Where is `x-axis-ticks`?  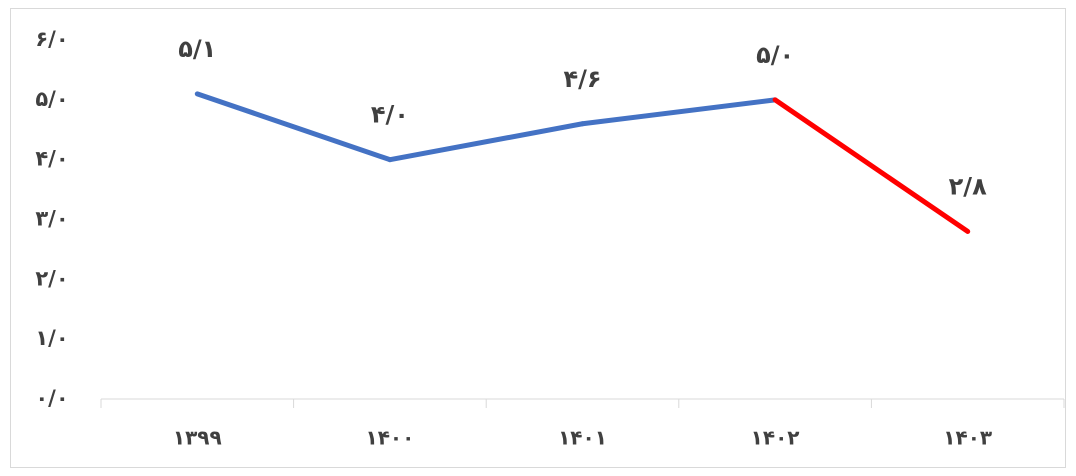
x-axis-ticks is located at coordinates (582, 403).